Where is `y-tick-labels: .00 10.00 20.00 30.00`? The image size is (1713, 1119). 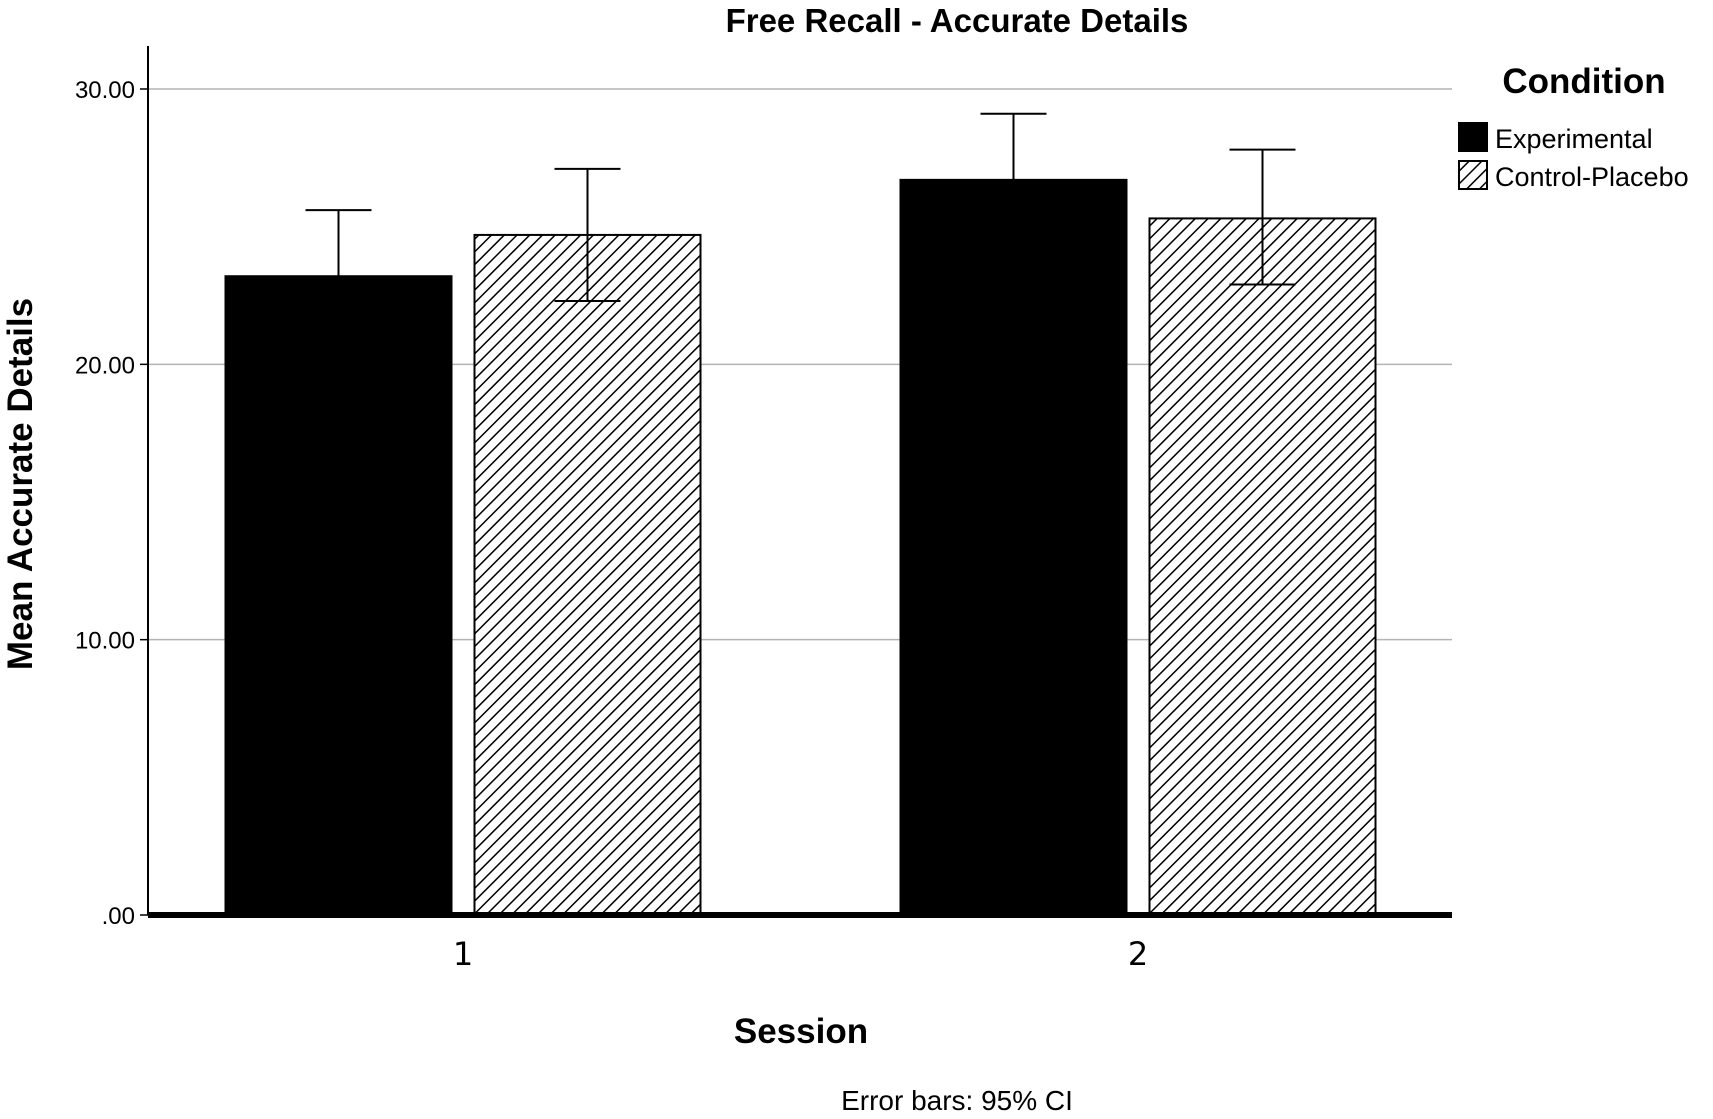 y-tick-labels: .00 10.00 20.00 30.00 is located at coordinates (105, 503).